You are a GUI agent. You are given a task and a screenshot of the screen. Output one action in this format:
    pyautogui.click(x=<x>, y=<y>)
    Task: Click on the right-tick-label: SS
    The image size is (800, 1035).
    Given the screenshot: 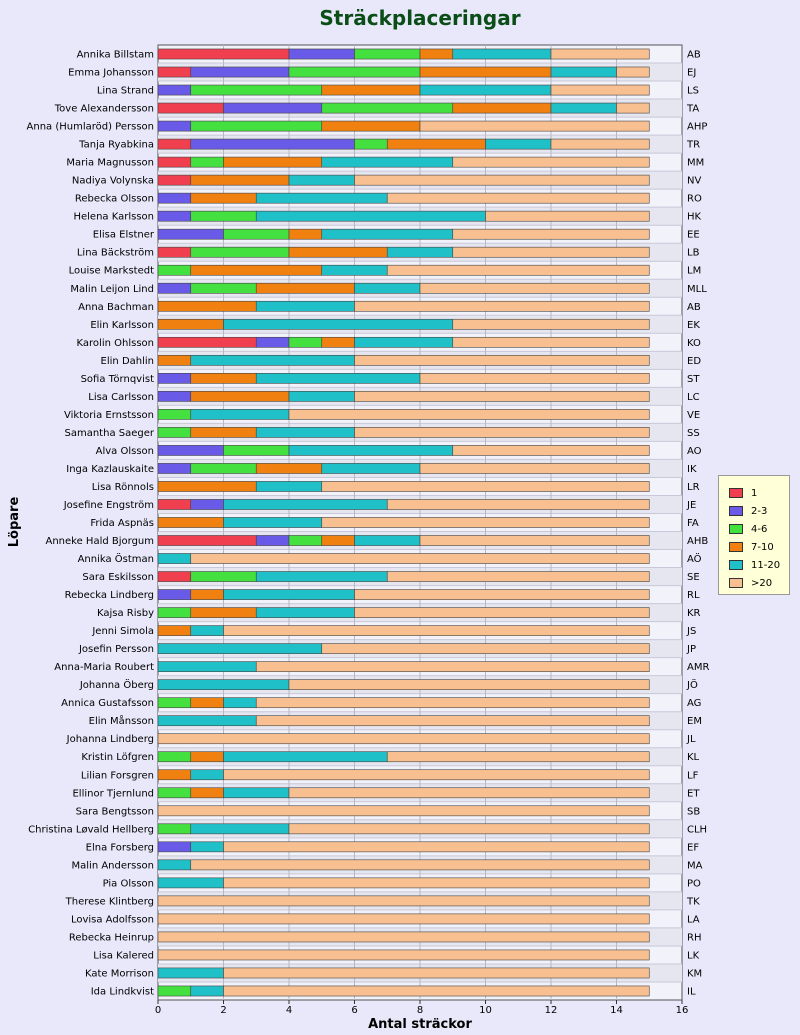 What is the action you would take?
    pyautogui.click(x=693, y=433)
    